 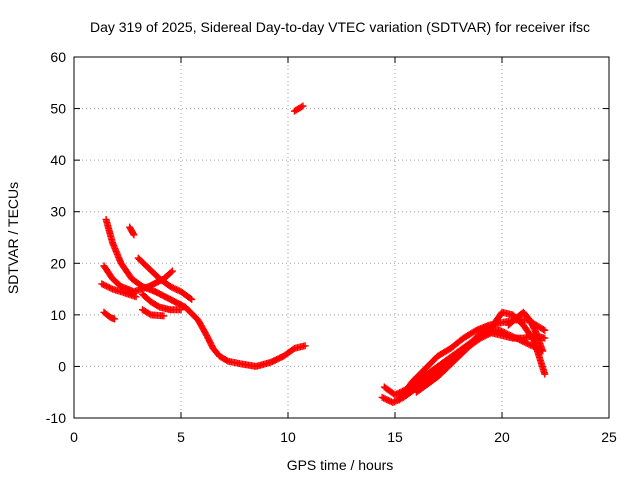 What do you see at coordinates (340, 465) in the screenshot?
I see `x-axis-label: GPS time / hours` at bounding box center [340, 465].